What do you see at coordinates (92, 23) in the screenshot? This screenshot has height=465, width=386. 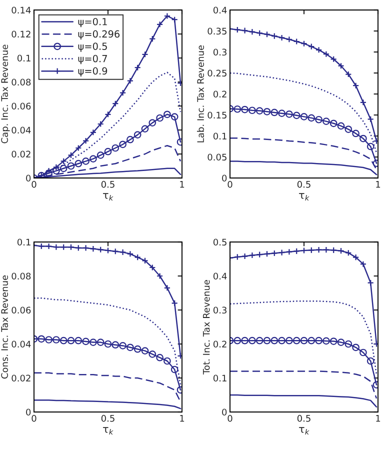 I see `legend-label: ψ=0.1` at bounding box center [92, 23].